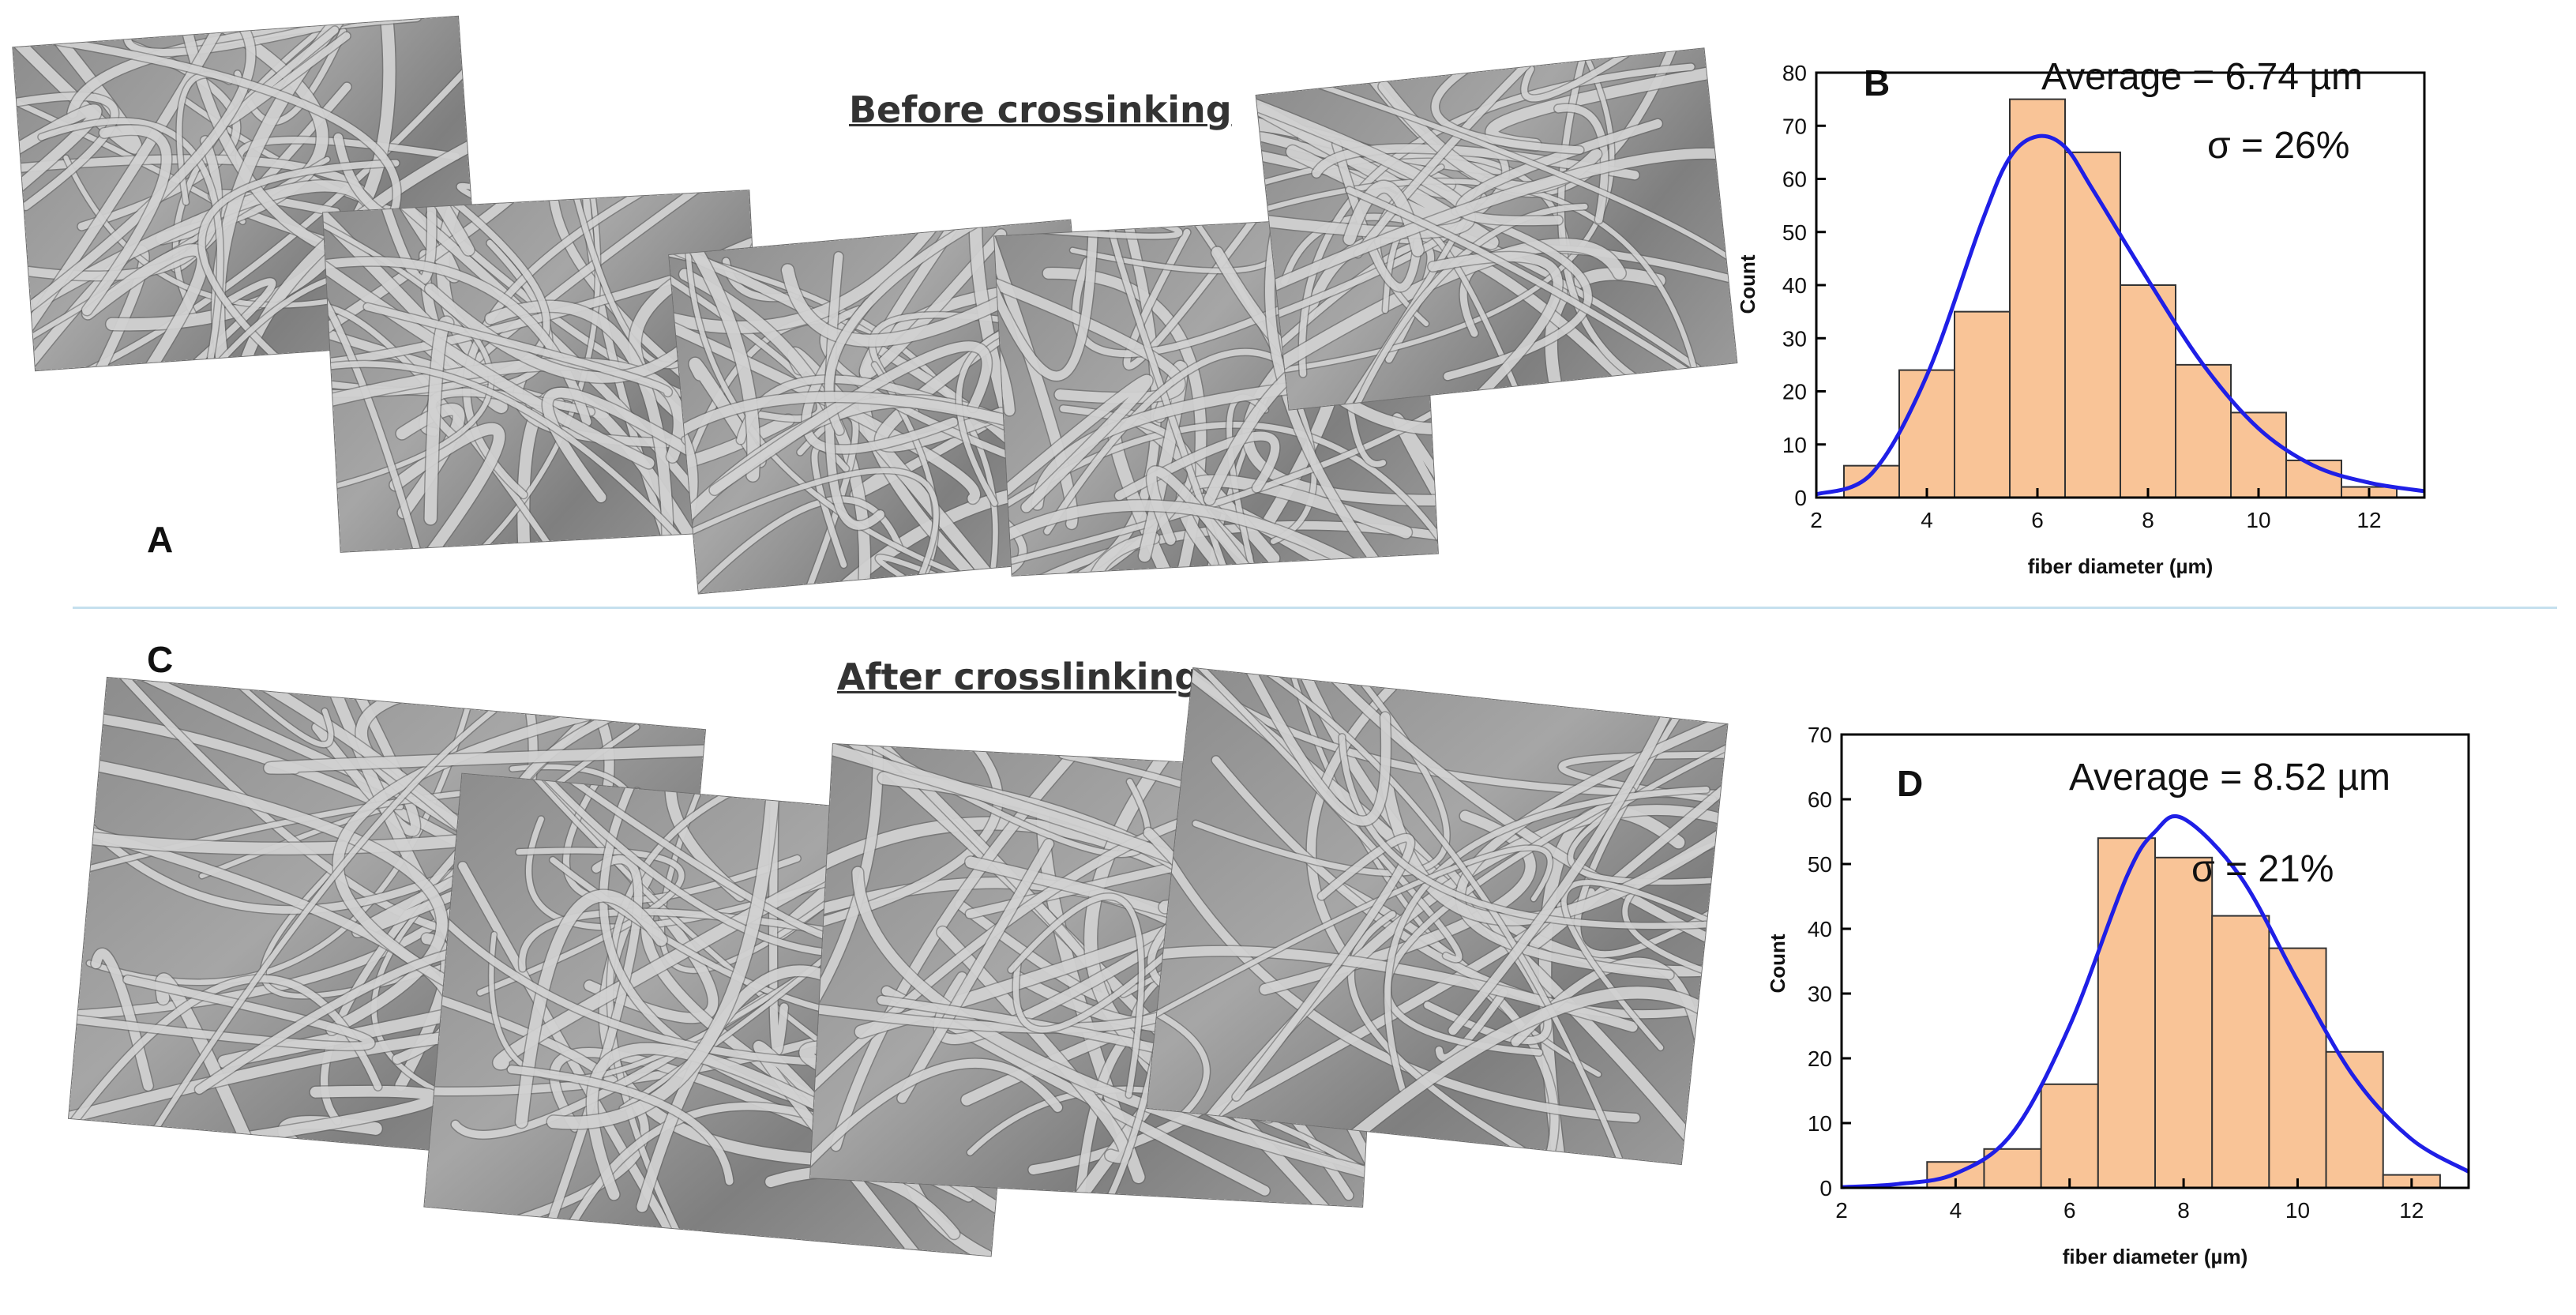 Image resolution: width=2576 pixels, height=1315 pixels. I want to click on before-crosslinking-title: Before crossinking, so click(1040, 109).